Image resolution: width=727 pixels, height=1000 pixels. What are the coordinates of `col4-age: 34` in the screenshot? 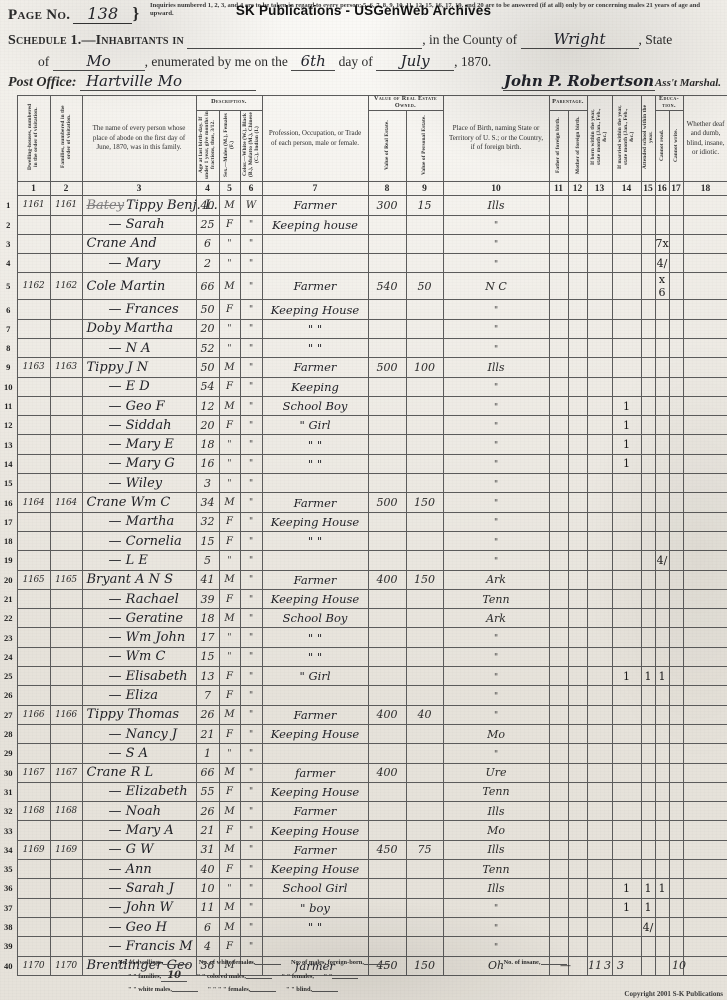 It's located at (207, 502).